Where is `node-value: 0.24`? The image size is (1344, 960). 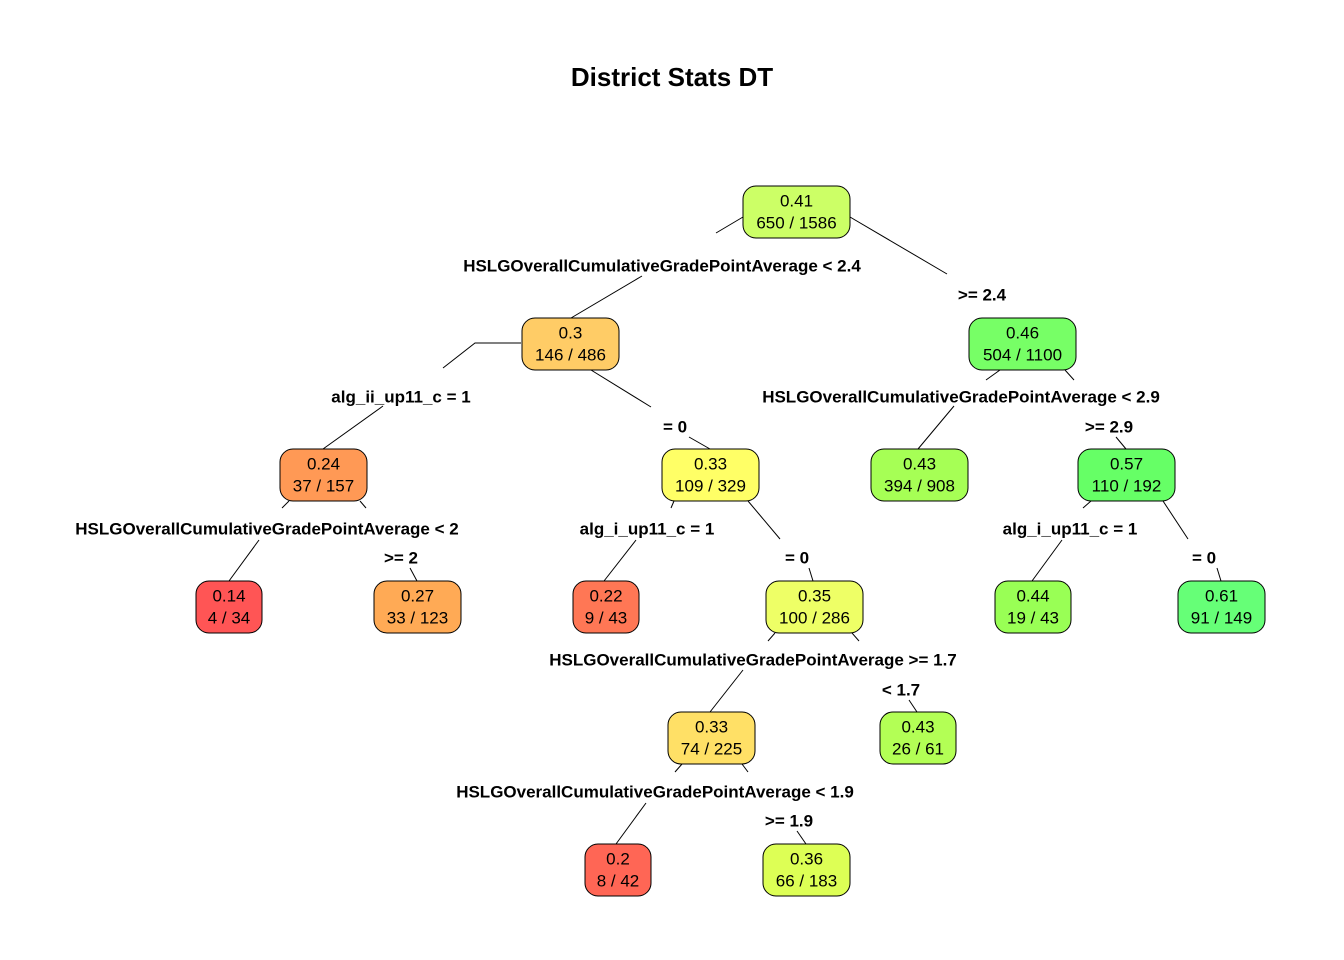 node-value: 0.24 is located at coordinates (323, 463).